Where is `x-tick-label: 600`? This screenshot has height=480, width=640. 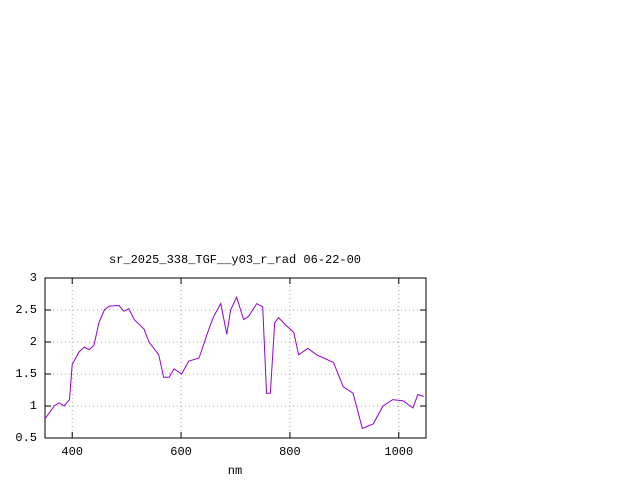 x-tick-label: 600 is located at coordinates (181, 452).